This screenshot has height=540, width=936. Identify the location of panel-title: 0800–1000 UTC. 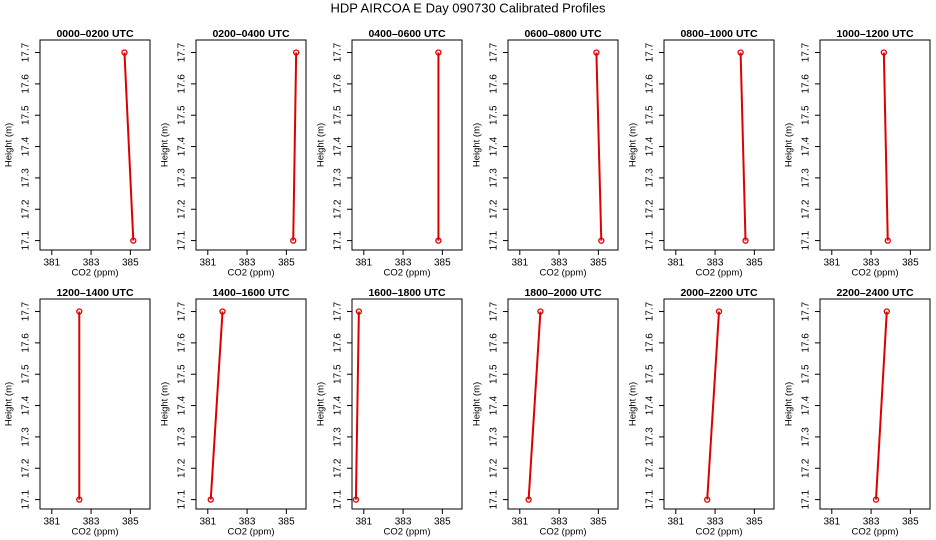
(718, 34).